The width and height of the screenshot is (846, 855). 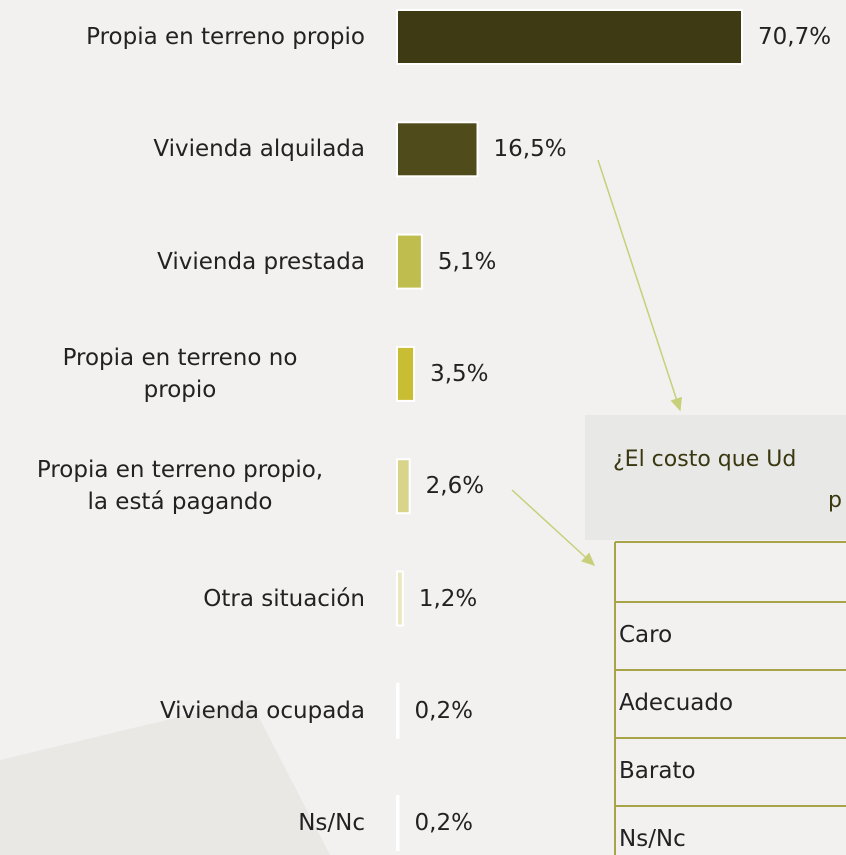 What do you see at coordinates (705, 459) in the screenshot?
I see `panel-title: ¿El costo que Ud` at bounding box center [705, 459].